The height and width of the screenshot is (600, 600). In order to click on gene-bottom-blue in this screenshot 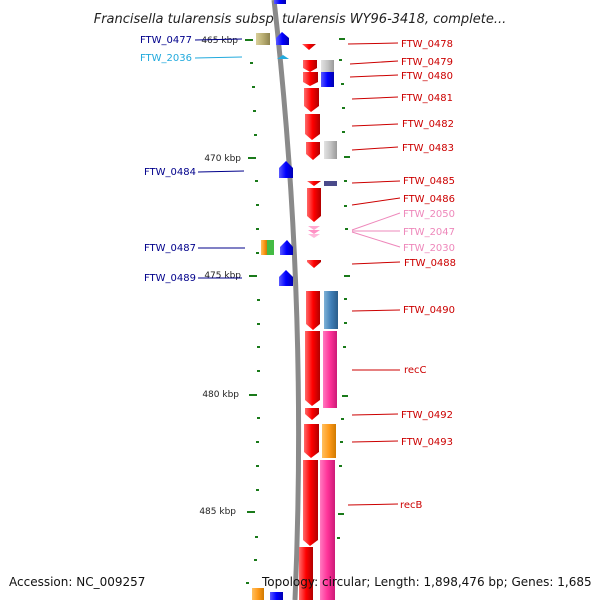, I will do `click(276, 596)`.